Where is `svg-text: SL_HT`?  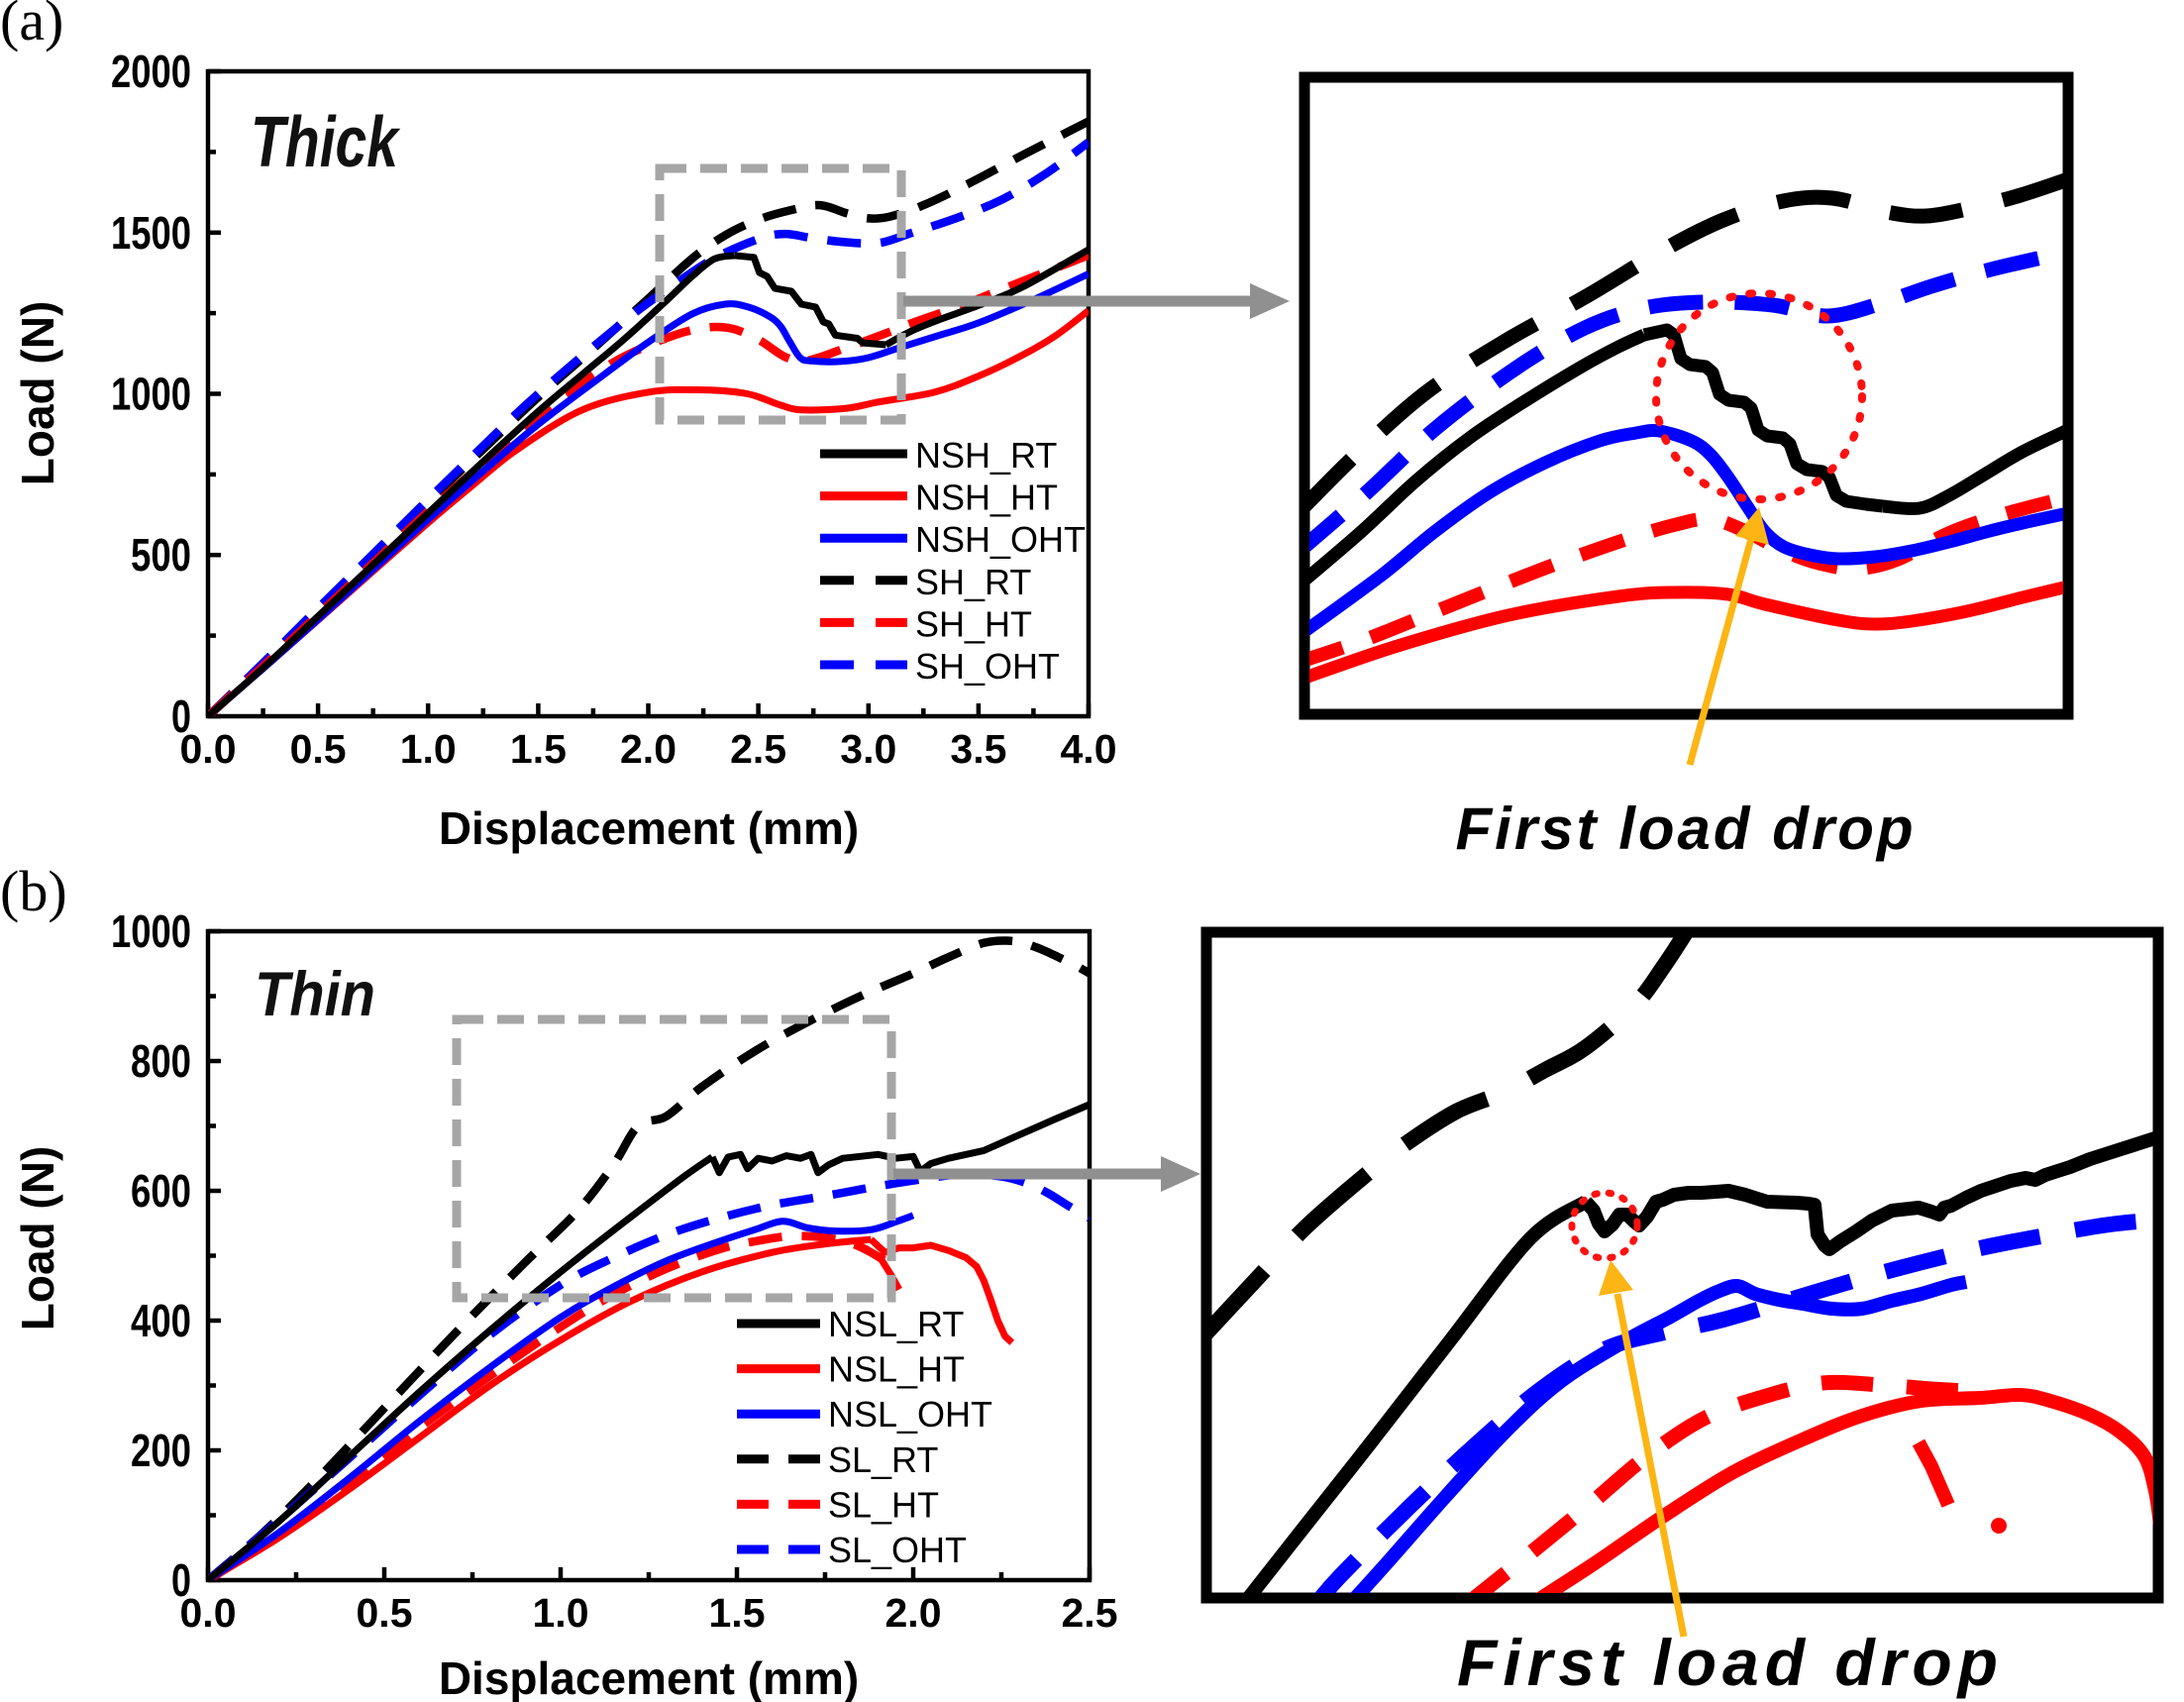 svg-text: SL_HT is located at coordinates (883, 1504).